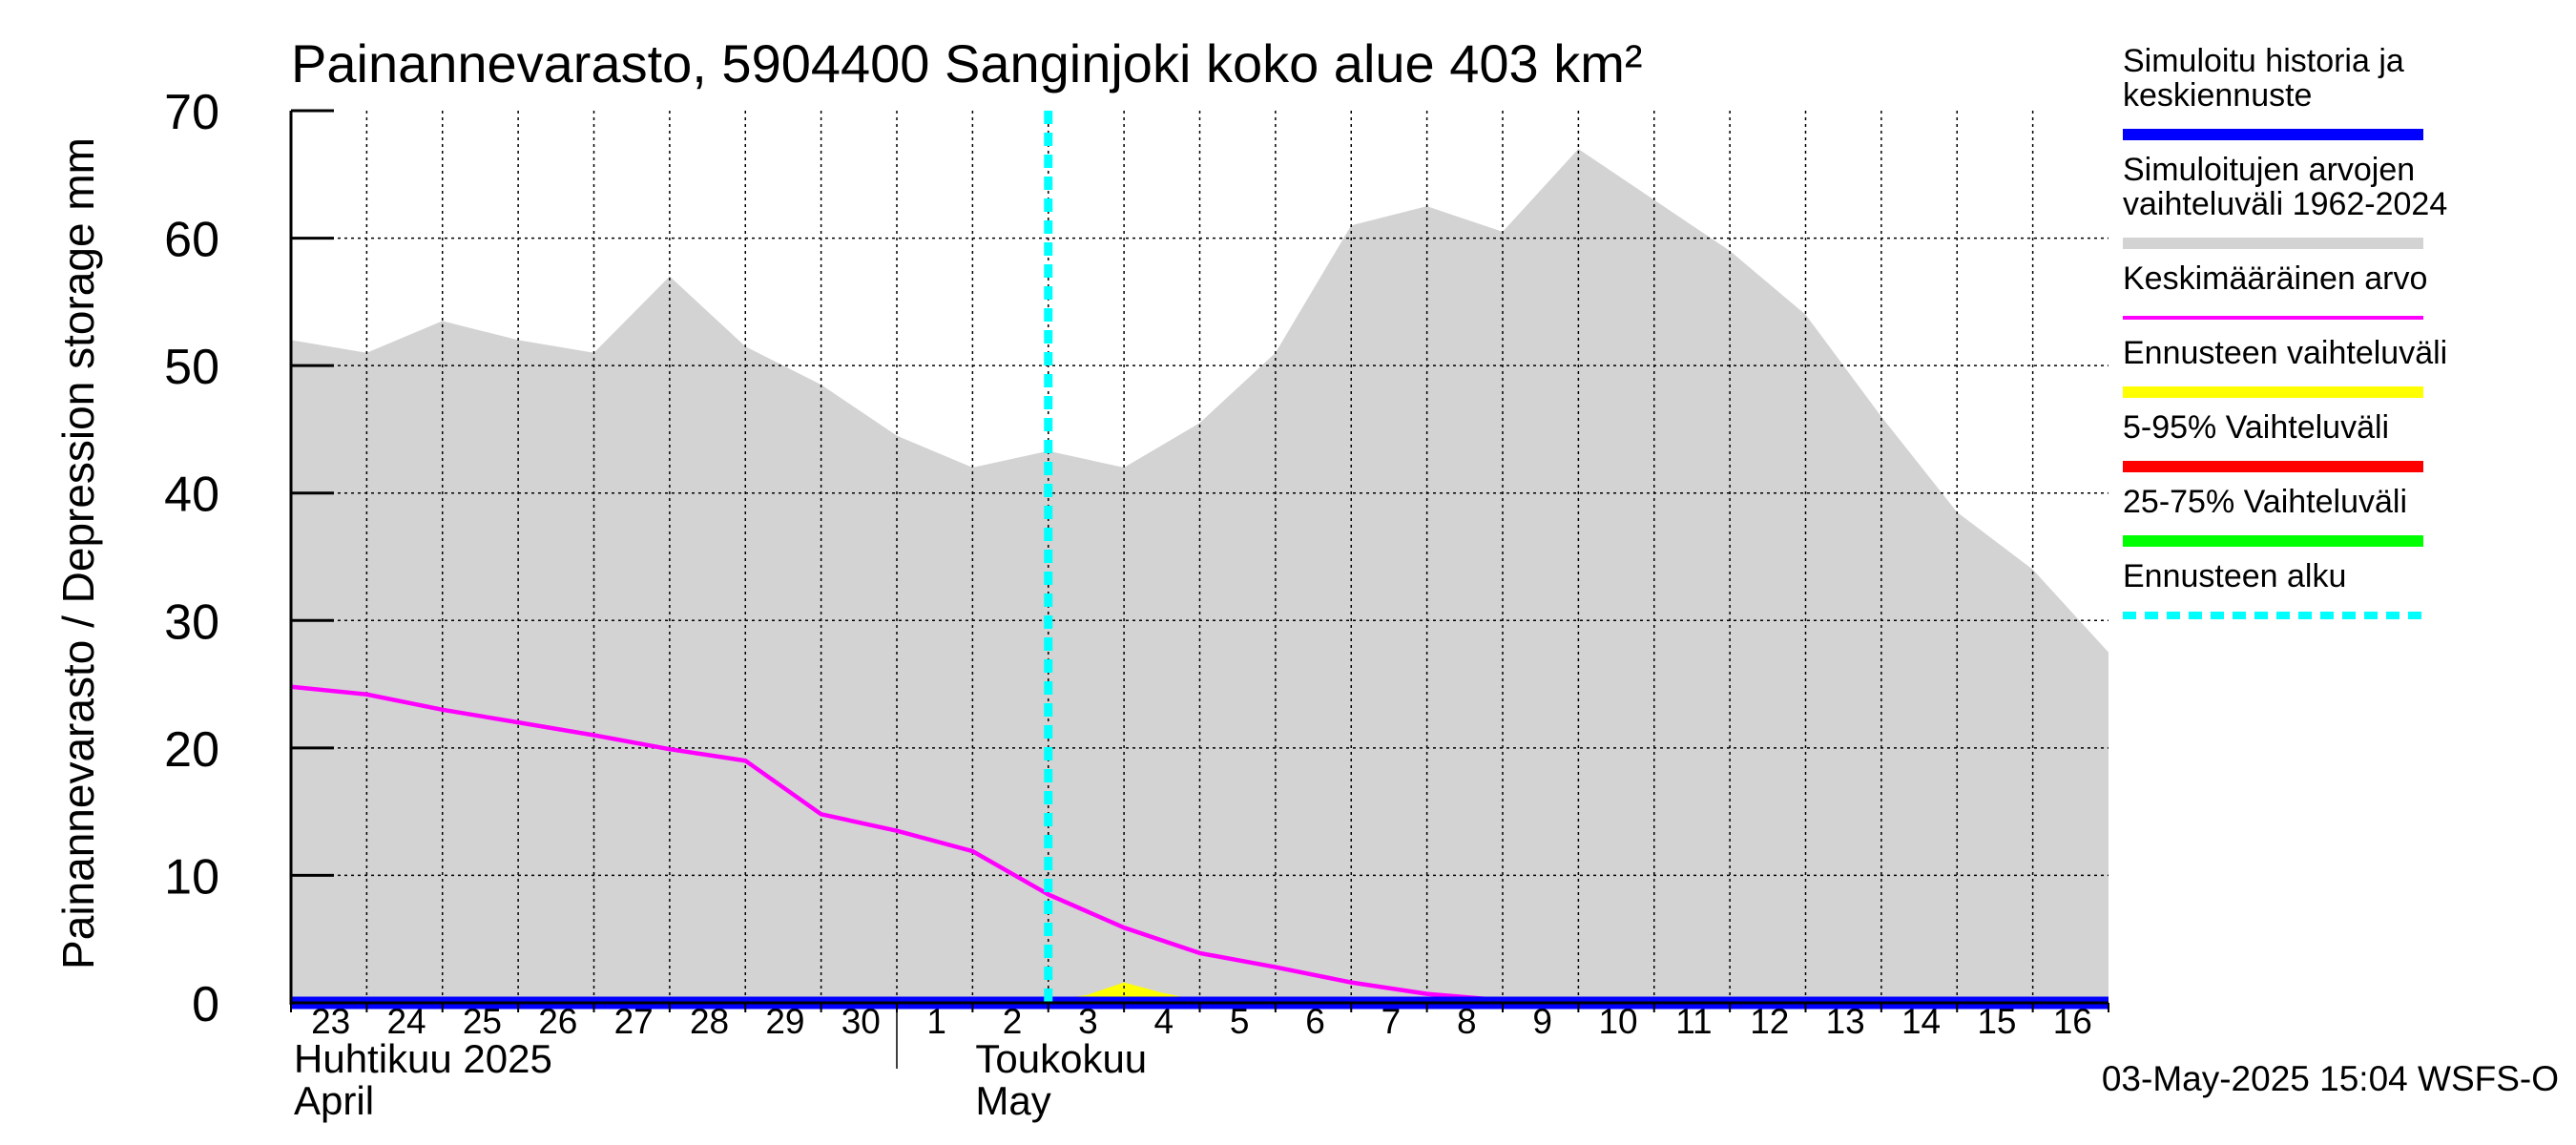 The height and width of the screenshot is (1145, 2576). I want to click on day-label: 9, so click(1542, 1022).